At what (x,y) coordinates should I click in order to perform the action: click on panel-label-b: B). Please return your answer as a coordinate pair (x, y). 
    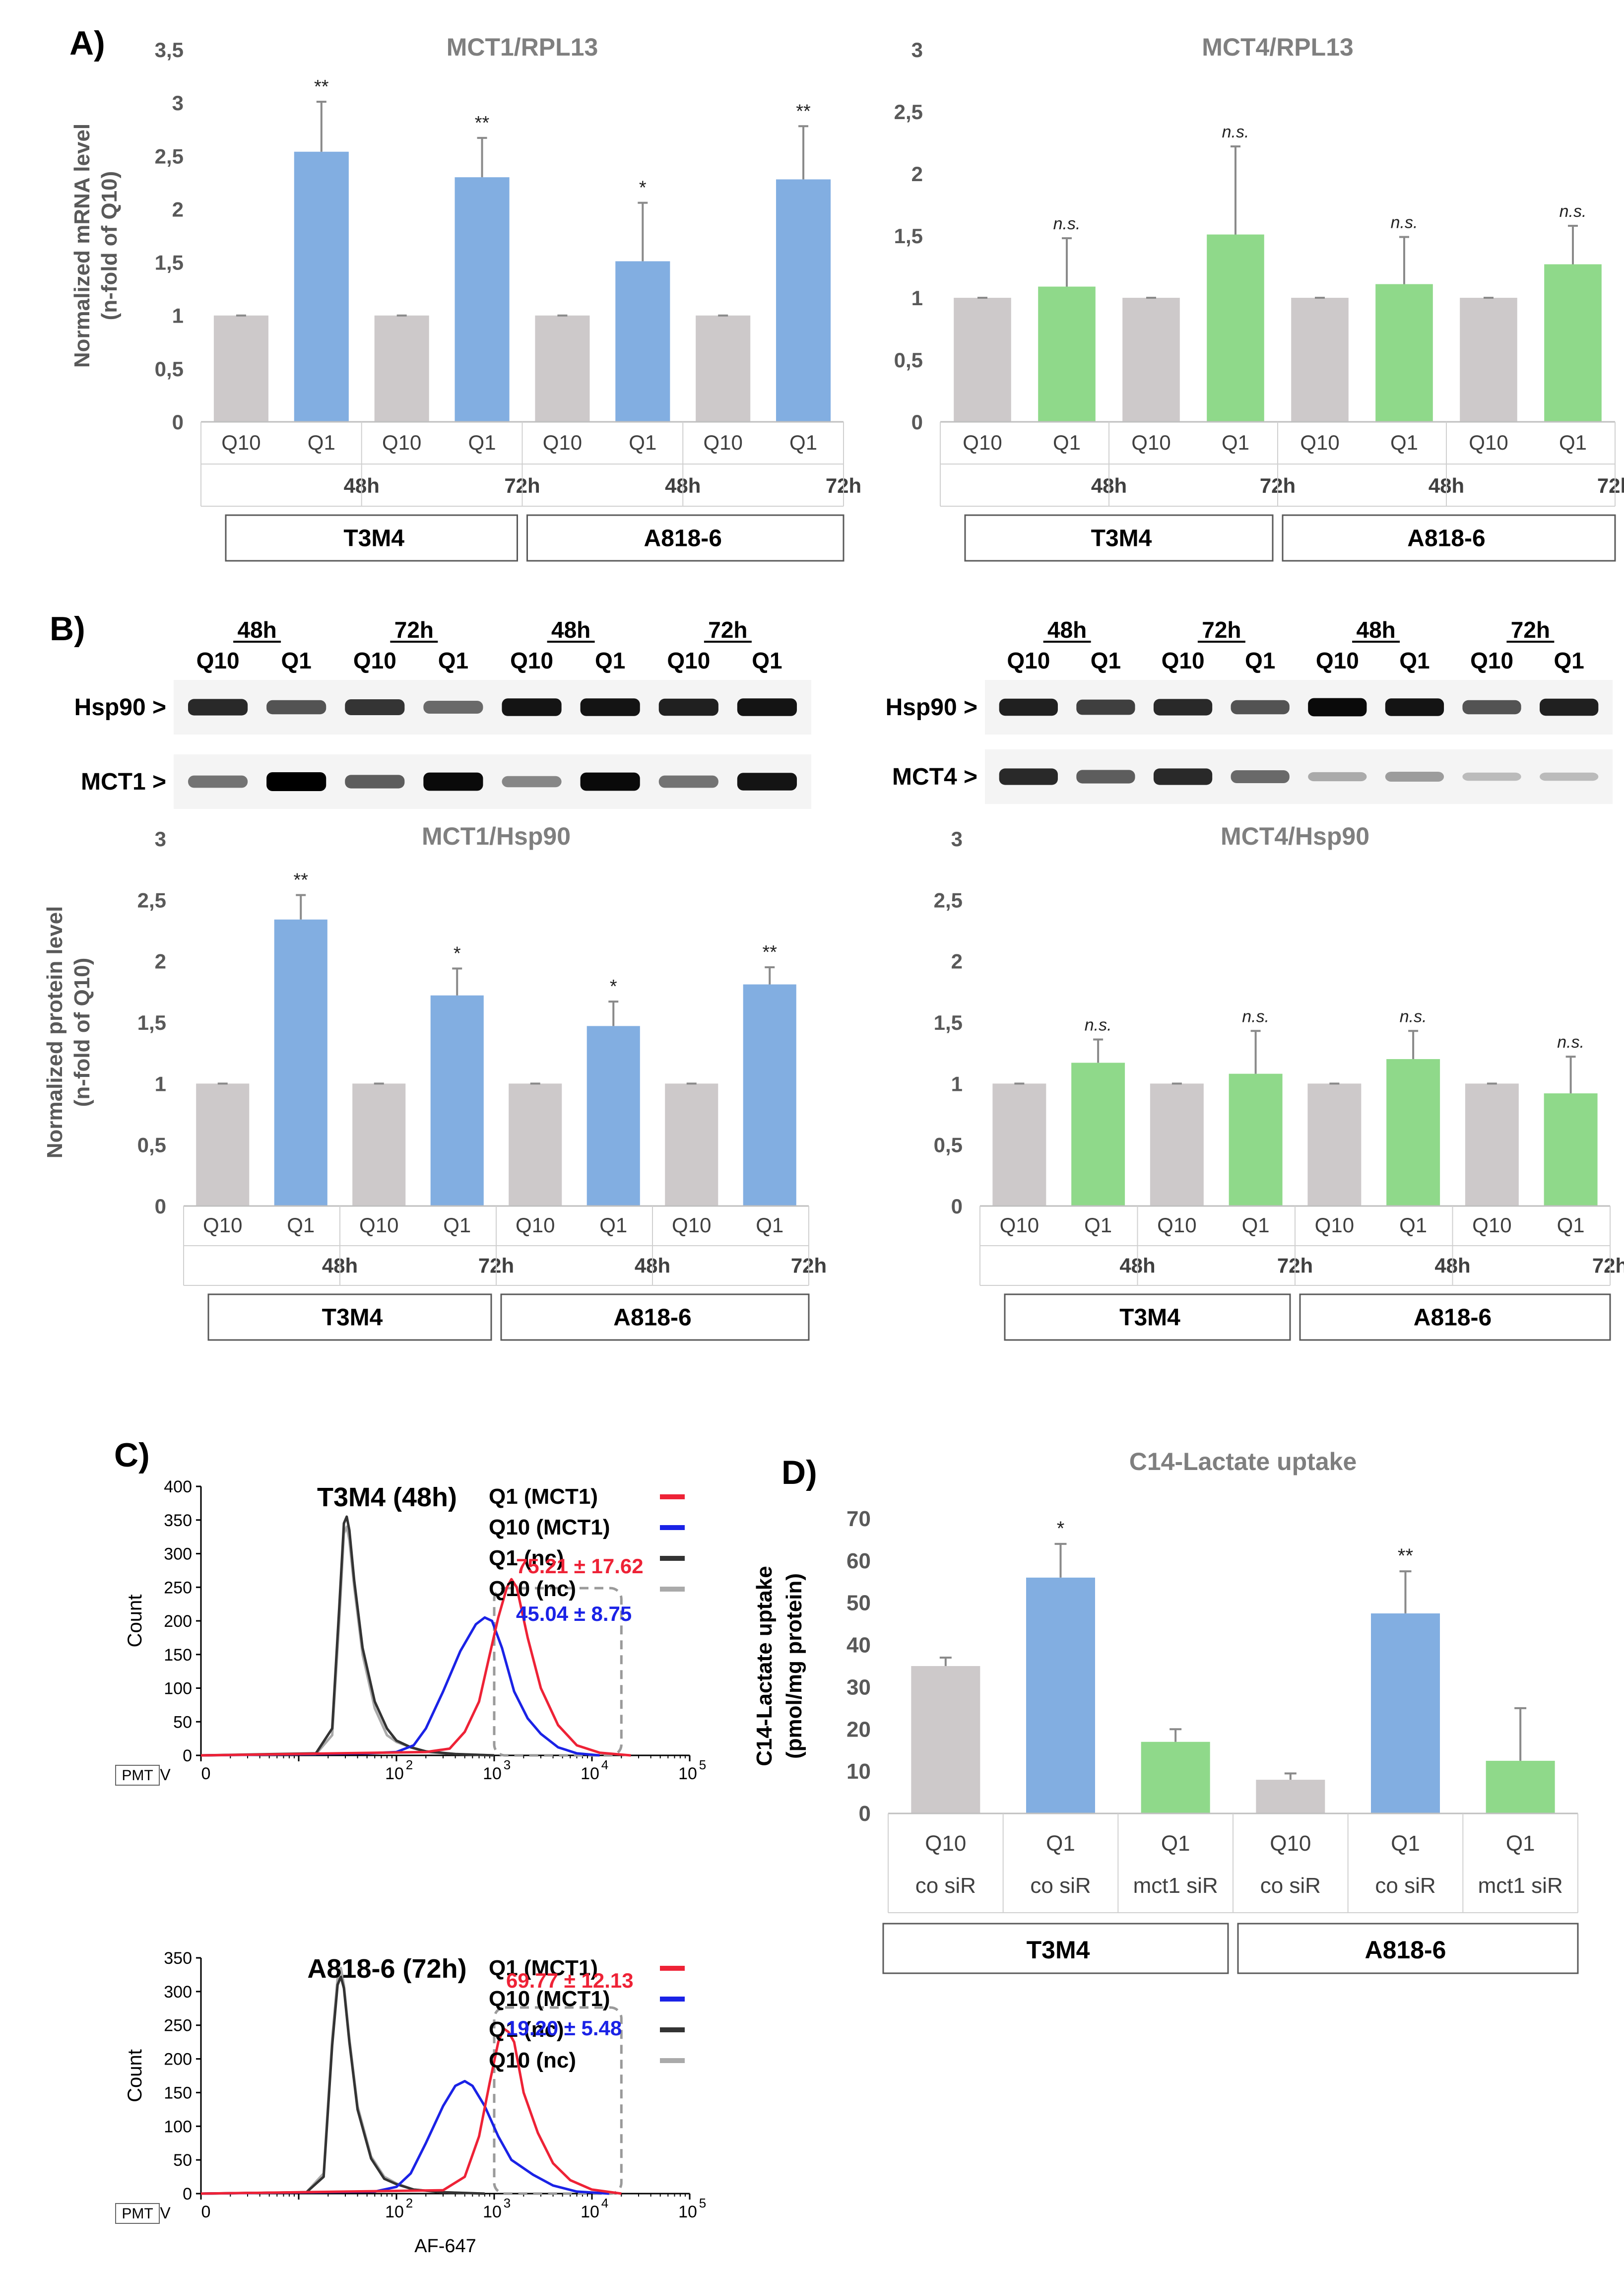
    Looking at the image, I should click on (67, 629).